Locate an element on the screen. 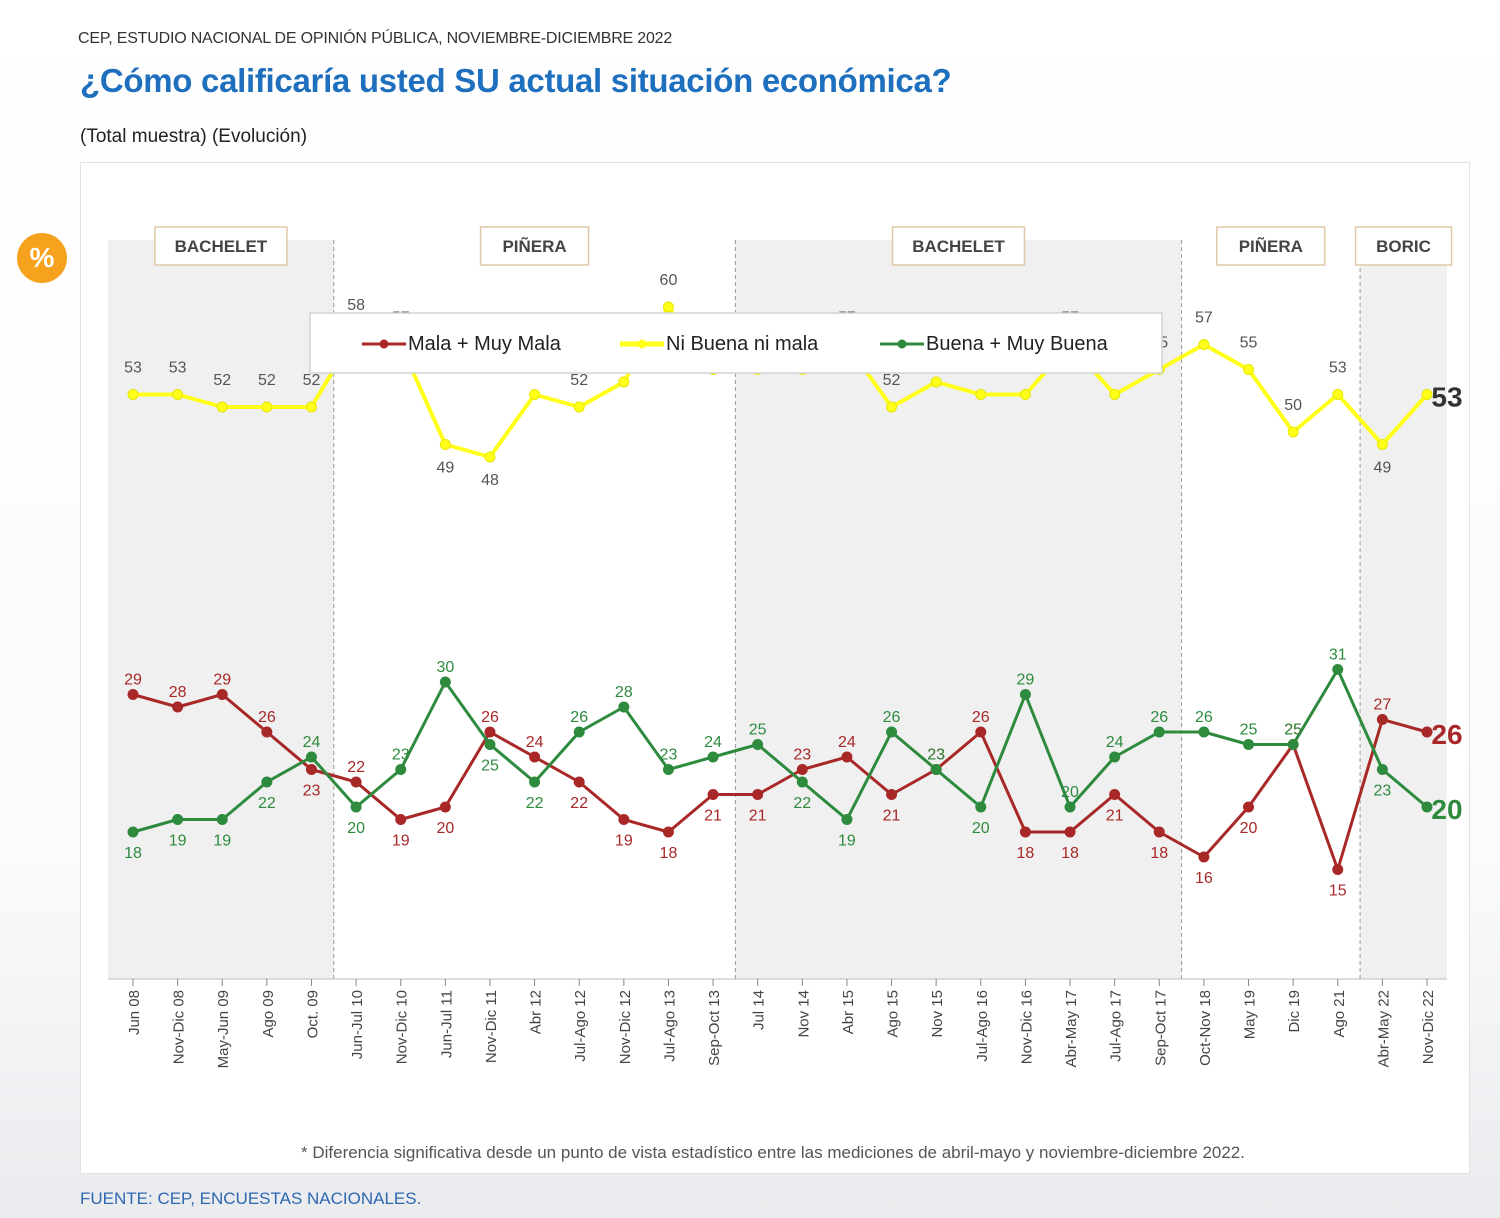 This screenshot has width=1500, height=1218. data-label: 52 is located at coordinates (312, 380).